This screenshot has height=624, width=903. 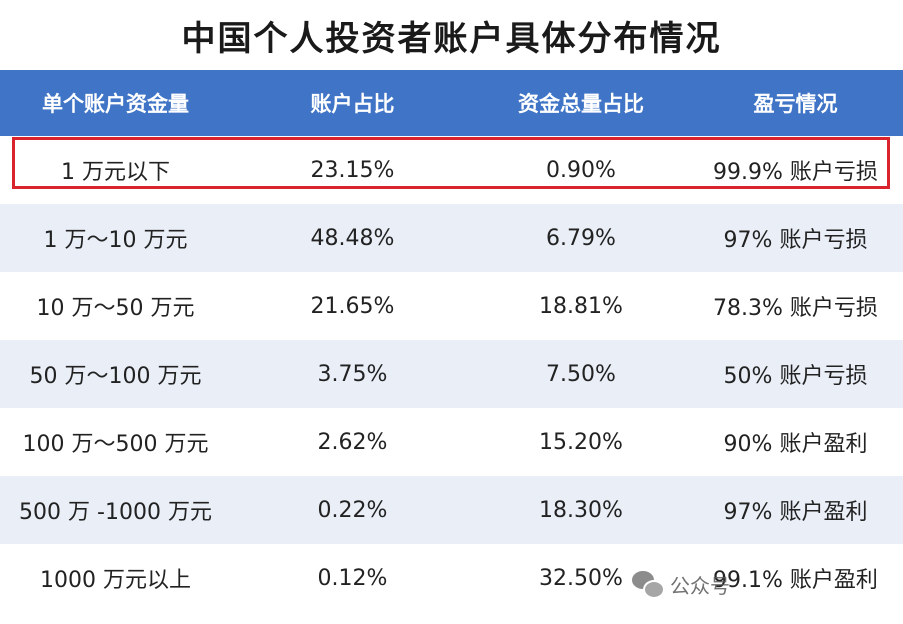 What do you see at coordinates (451, 306) in the screenshot?
I see `table-row: 10 万～50 万元 21.65% 18.81% 78.3% 账户亏损` at bounding box center [451, 306].